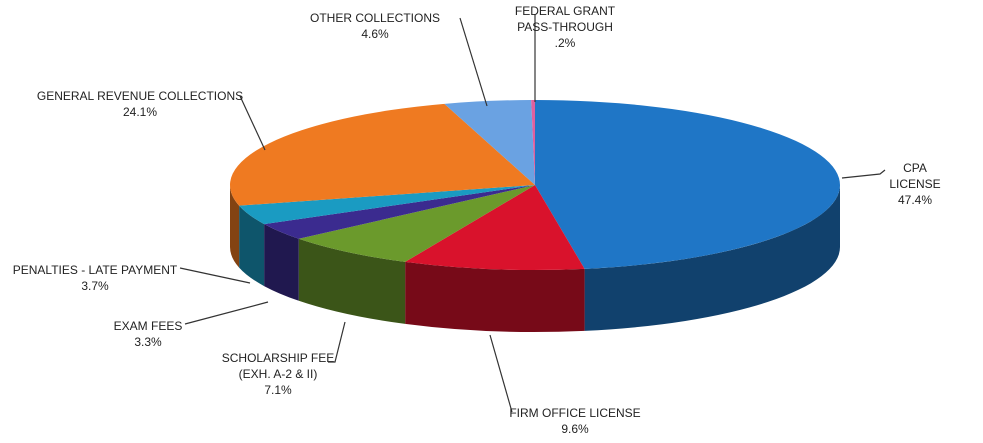 Image resolution: width=983 pixels, height=443 pixels. I want to click on category-label: EXAM FEES, so click(148, 326).